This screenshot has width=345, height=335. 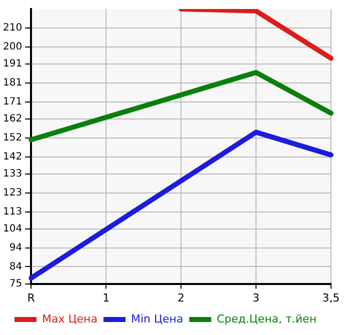 I want to click on legend-label: Min Цена, so click(x=157, y=319).